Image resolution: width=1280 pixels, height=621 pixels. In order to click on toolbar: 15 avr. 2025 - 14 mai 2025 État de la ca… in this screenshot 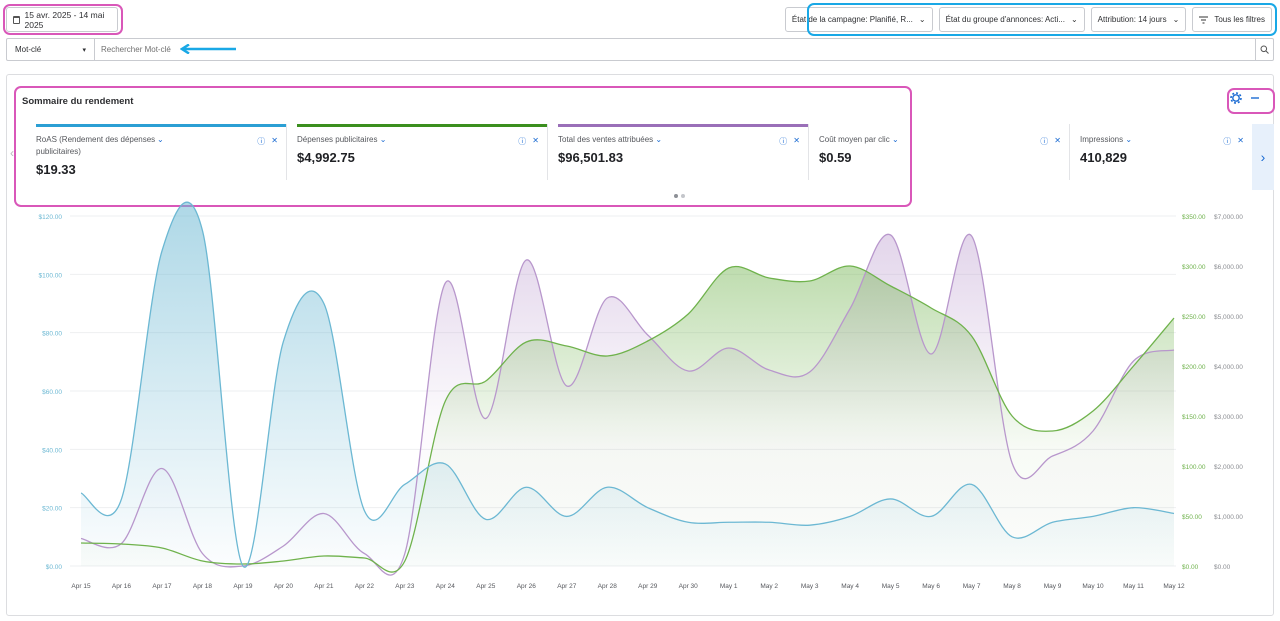, I will do `click(640, 19)`.